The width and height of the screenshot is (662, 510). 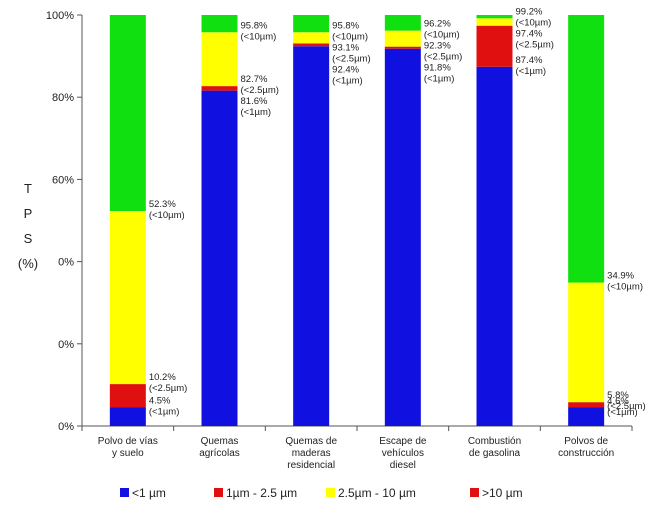 What do you see at coordinates (437, 68) in the screenshot?
I see `data-label: 91.8%` at bounding box center [437, 68].